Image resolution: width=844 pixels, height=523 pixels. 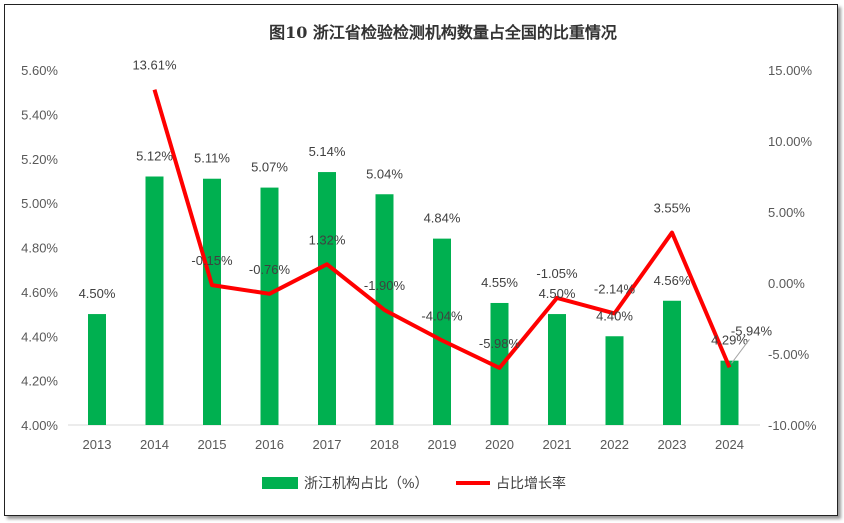 I want to click on line-data-label: 1.32%, so click(x=327, y=239).